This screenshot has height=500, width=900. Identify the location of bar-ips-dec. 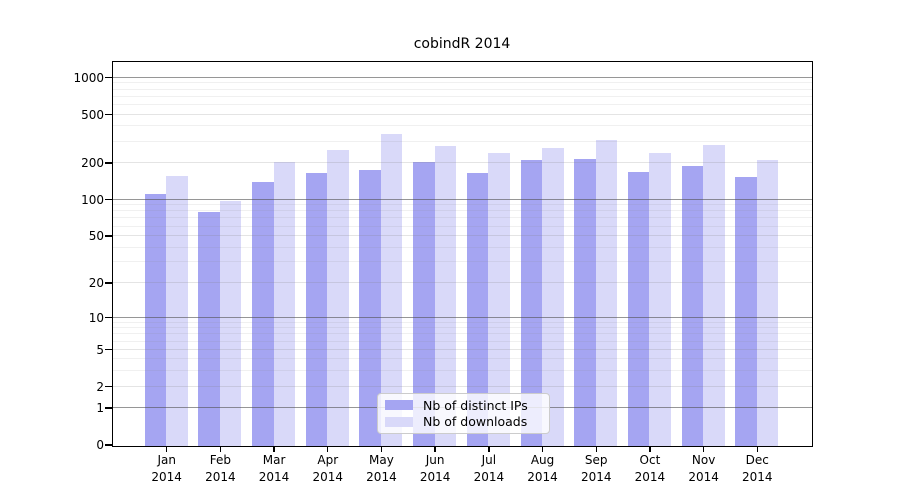
(746, 311).